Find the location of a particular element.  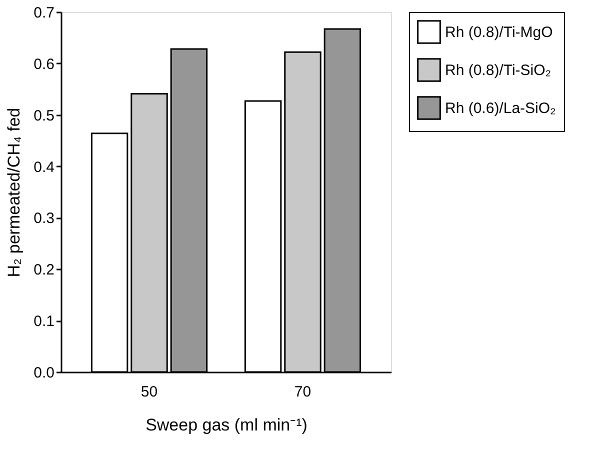

y-tick-label: 0.0 is located at coordinates (44, 373).